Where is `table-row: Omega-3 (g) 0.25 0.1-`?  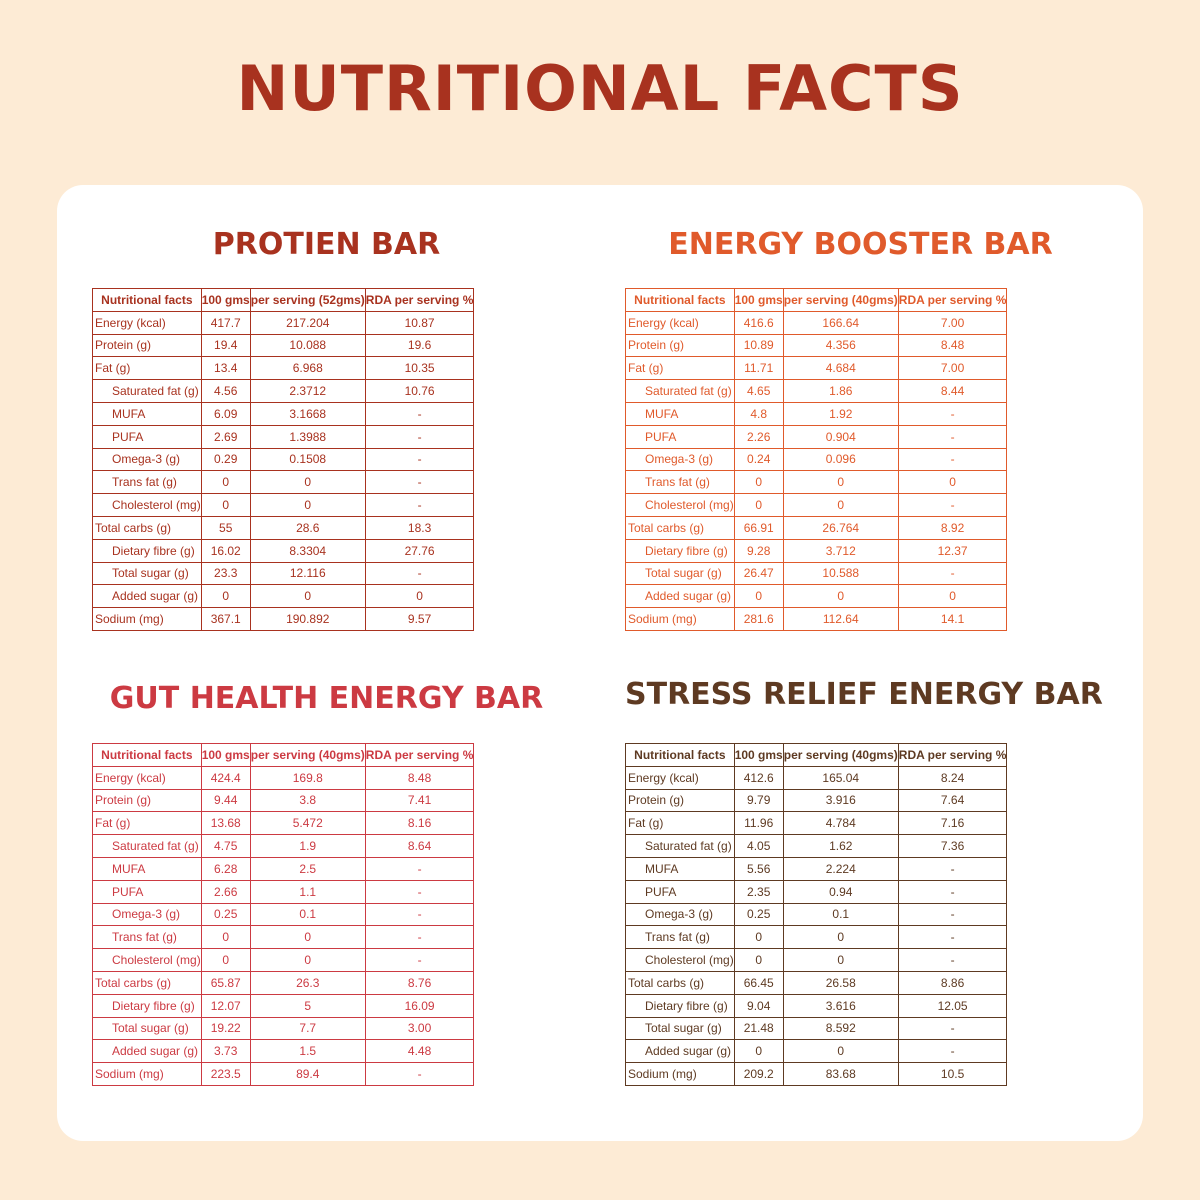 table-row: Omega-3 (g) 0.25 0.1- is located at coordinates (283, 914).